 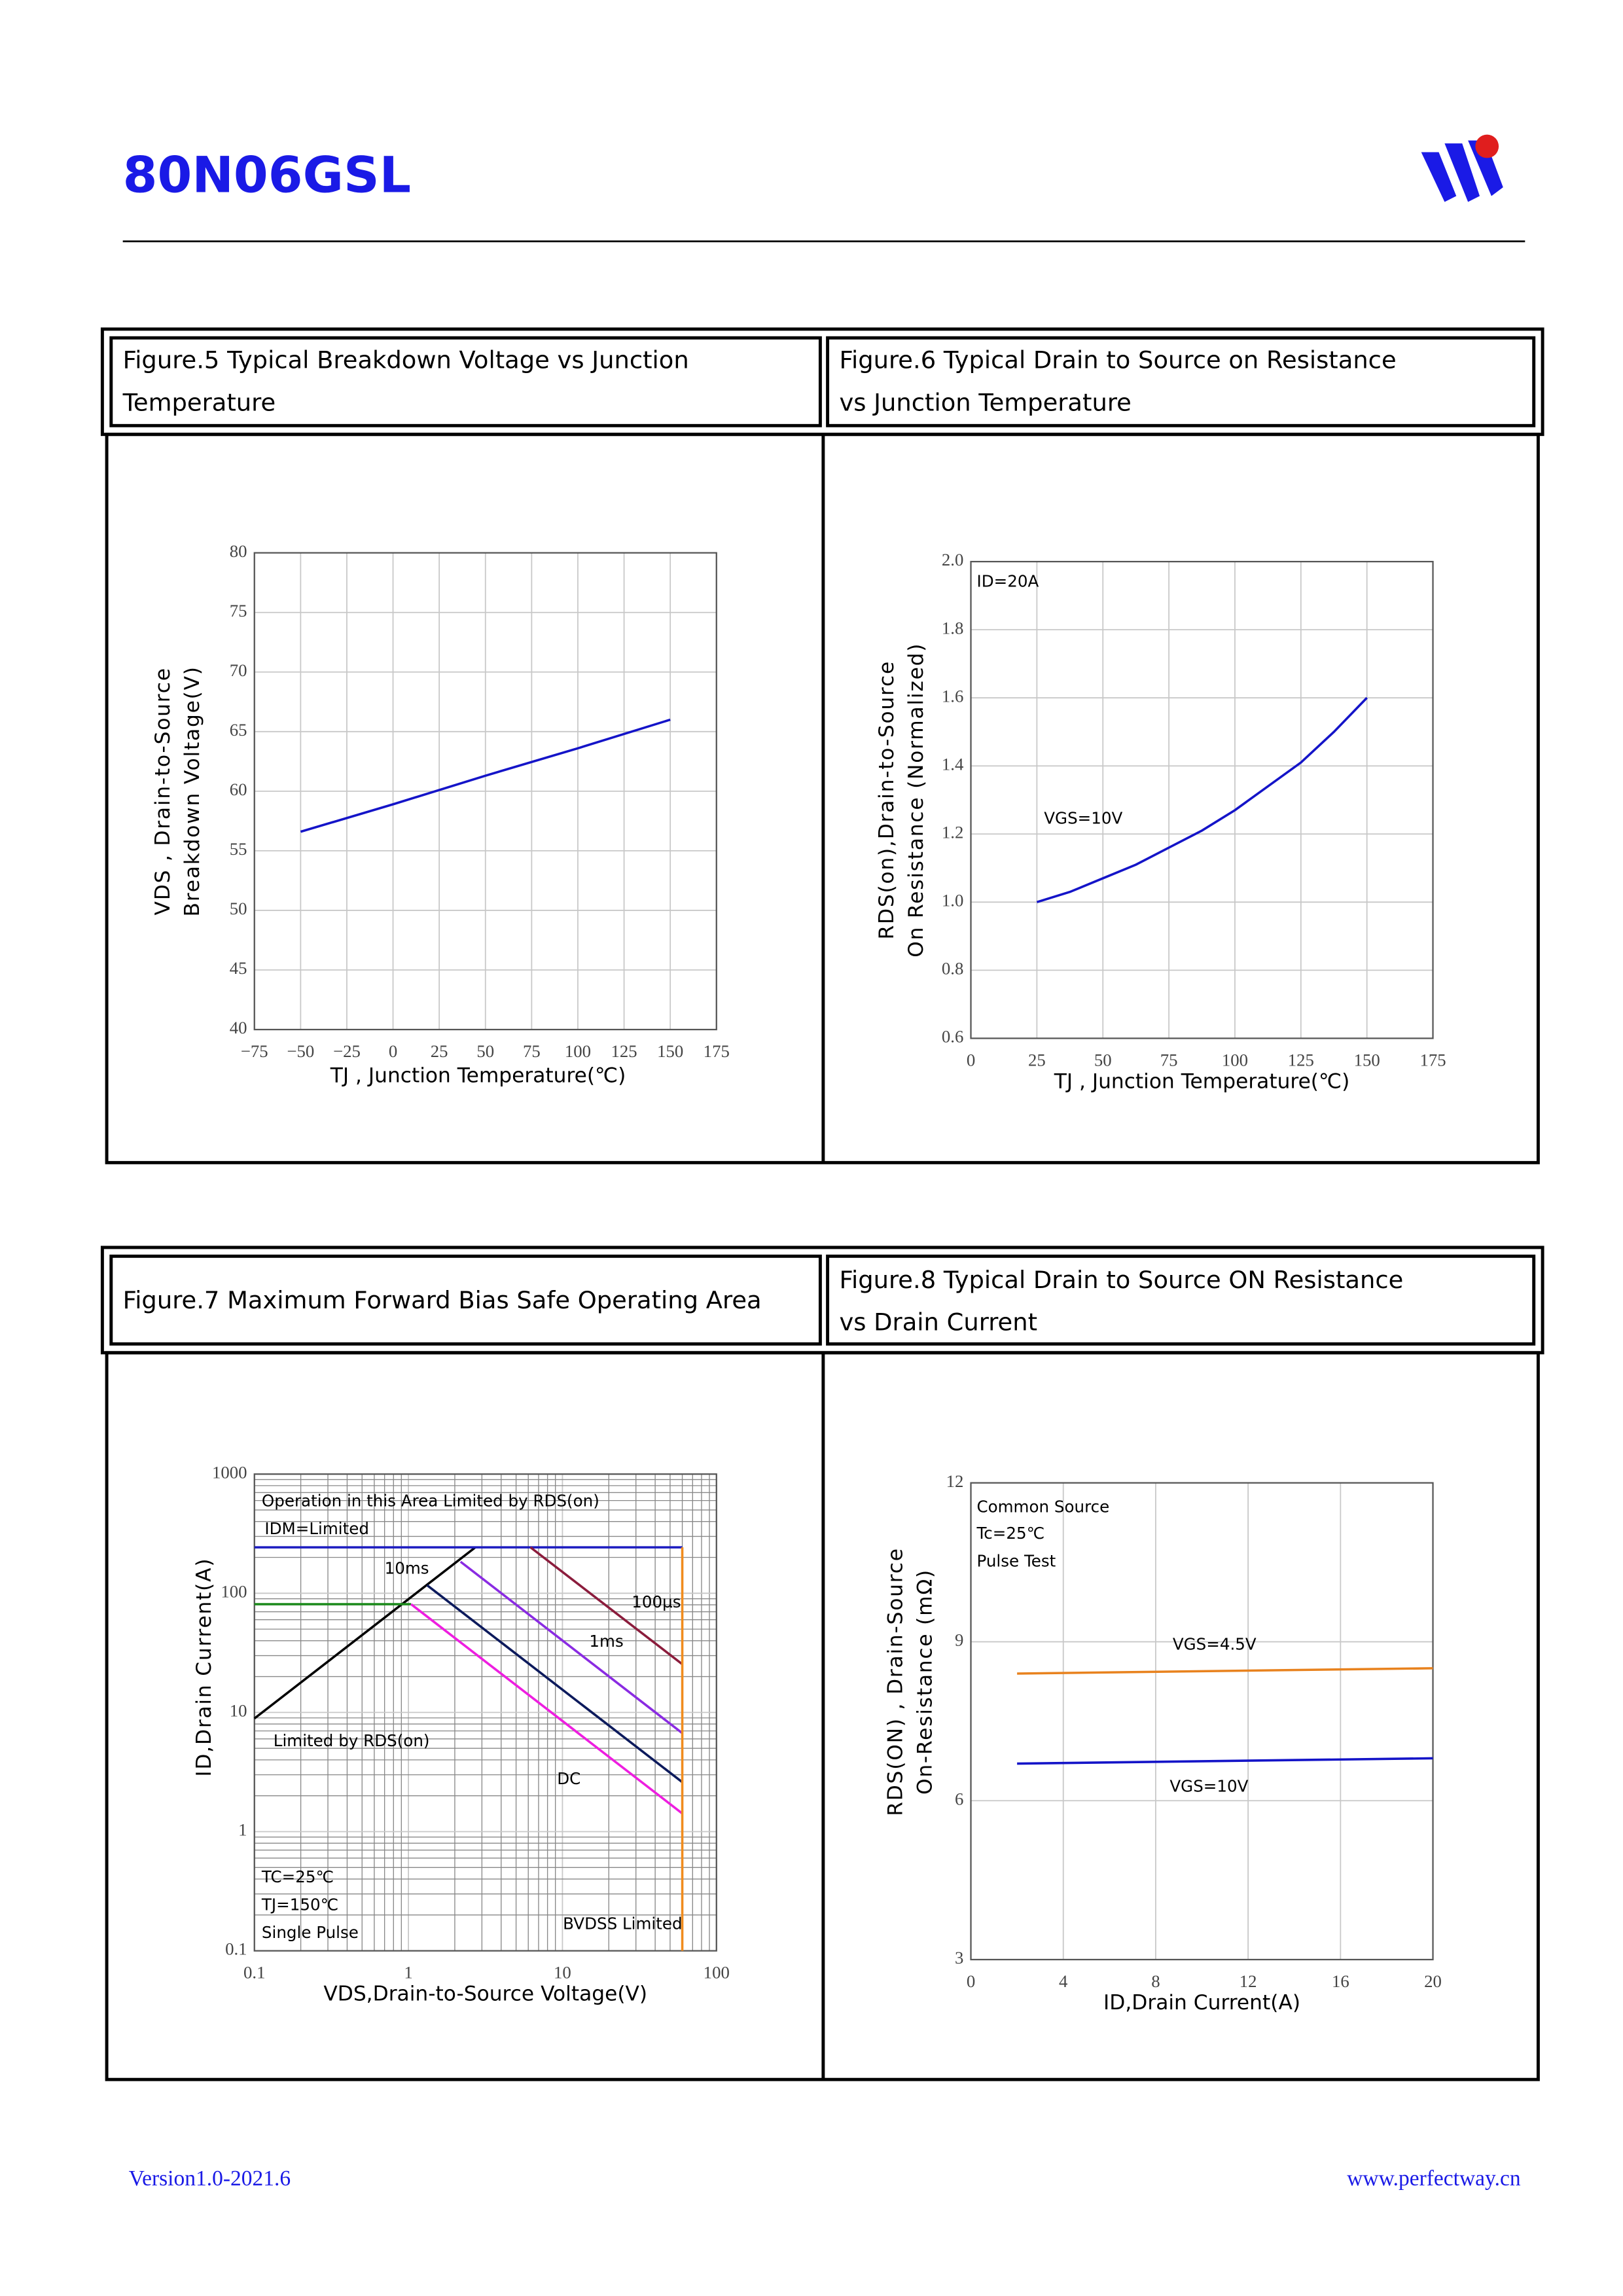 What do you see at coordinates (316, 1528) in the screenshot?
I see `annotation: IDM=Limited` at bounding box center [316, 1528].